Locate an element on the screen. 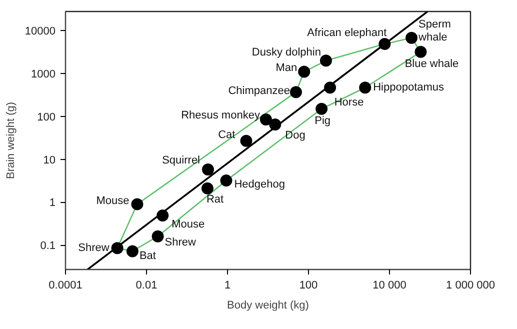  x-tick-label: 0.0001 is located at coordinates (65, 286).